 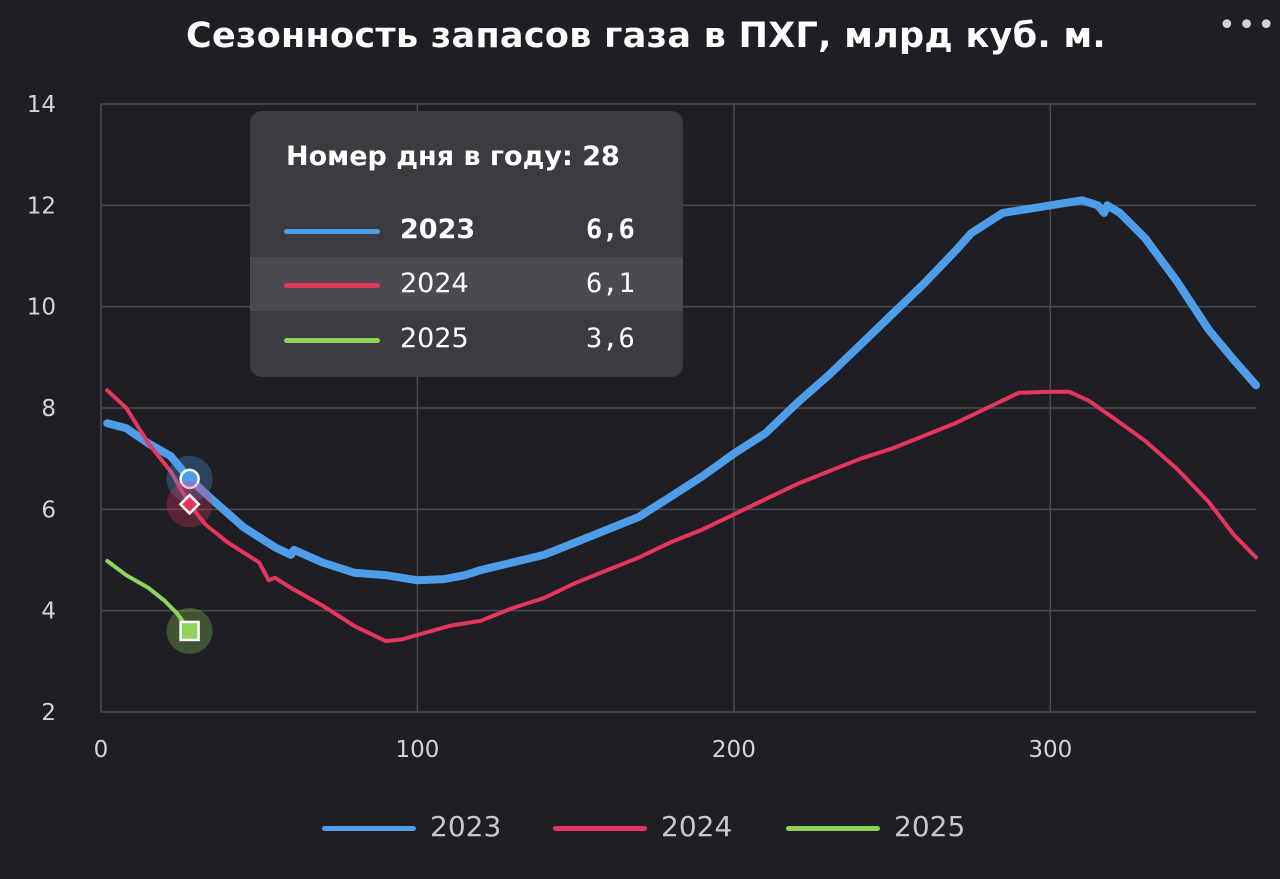 I want to click on x-axis: 0 100 200 300, so click(x=583, y=750).